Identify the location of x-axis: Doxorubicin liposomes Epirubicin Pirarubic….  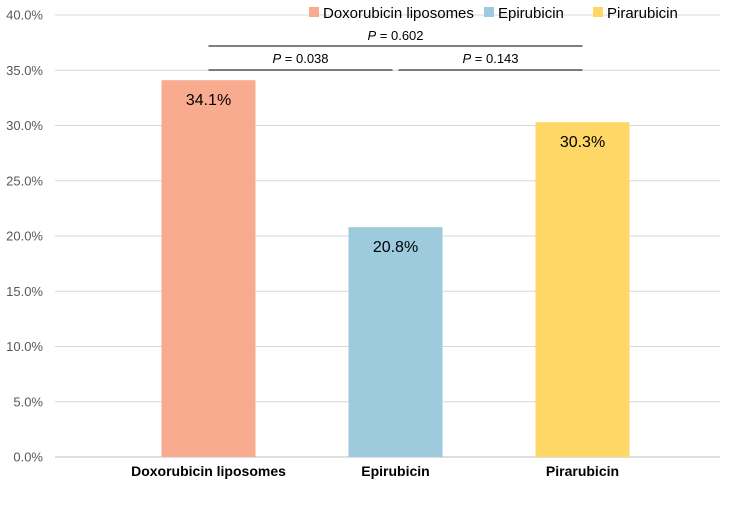
(375, 471).